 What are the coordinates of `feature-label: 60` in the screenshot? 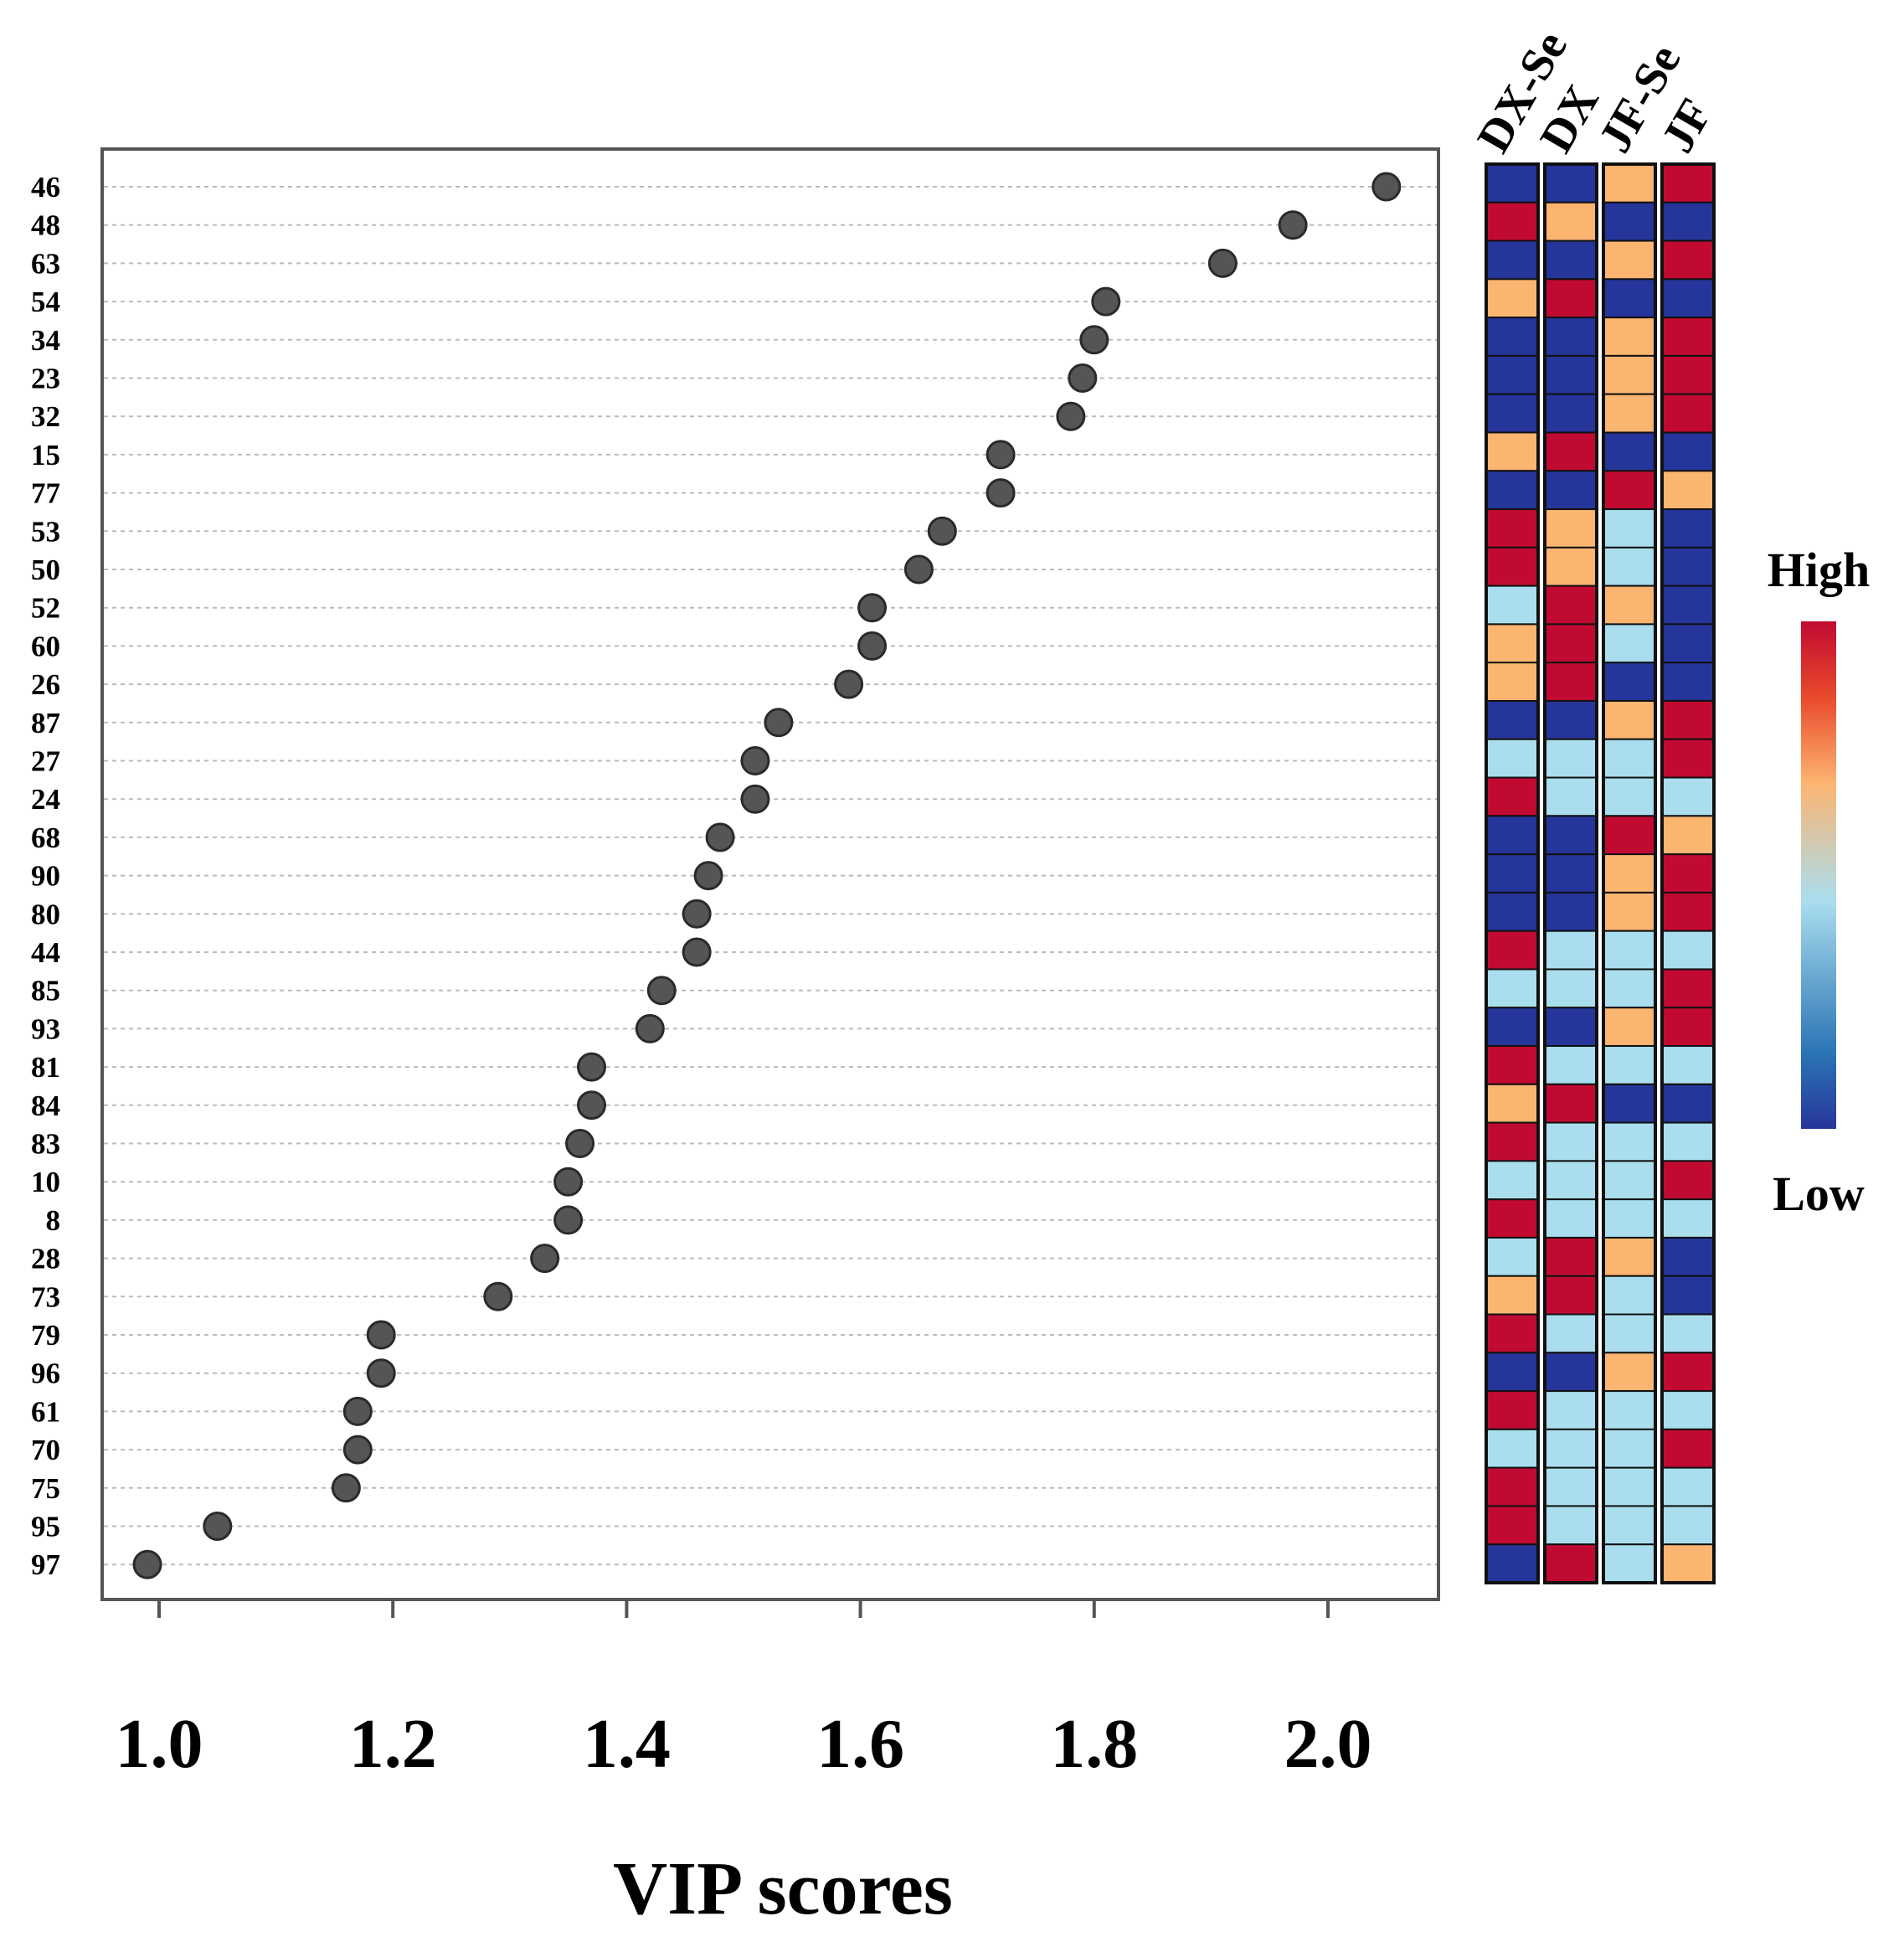 It's located at (45, 646).